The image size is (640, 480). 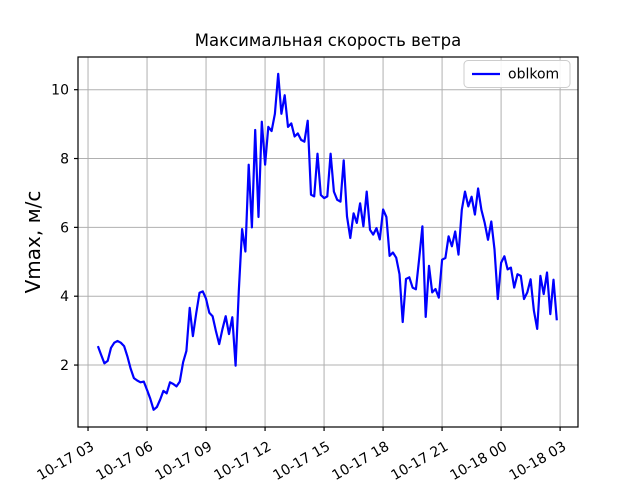 I want to click on x-tick-label: 10-17 18, so click(x=361, y=459).